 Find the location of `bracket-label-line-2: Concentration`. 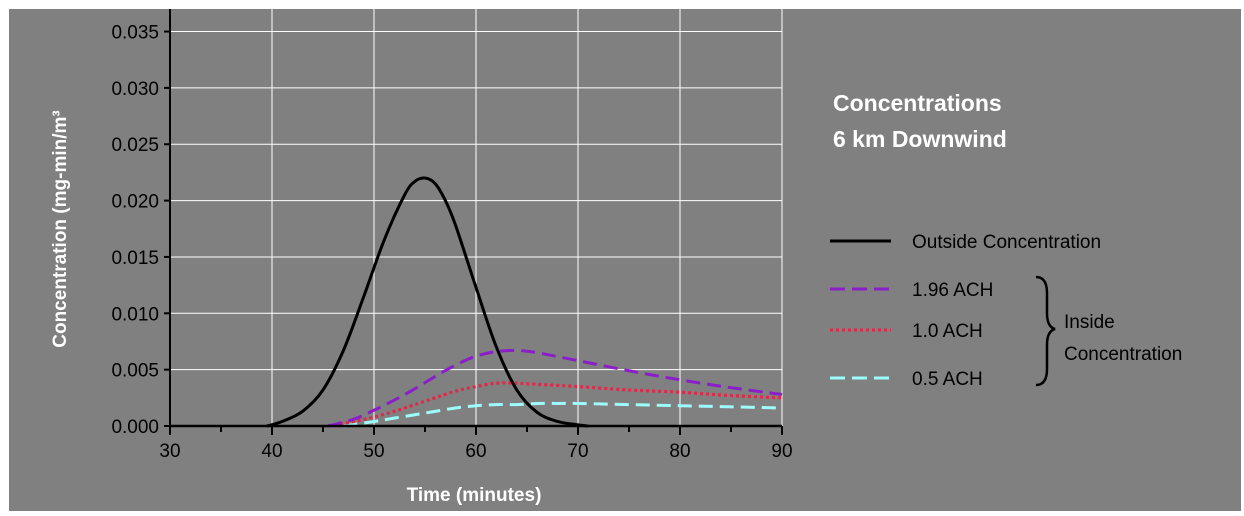

bracket-label-line-2: Concentration is located at coordinates (1123, 354).